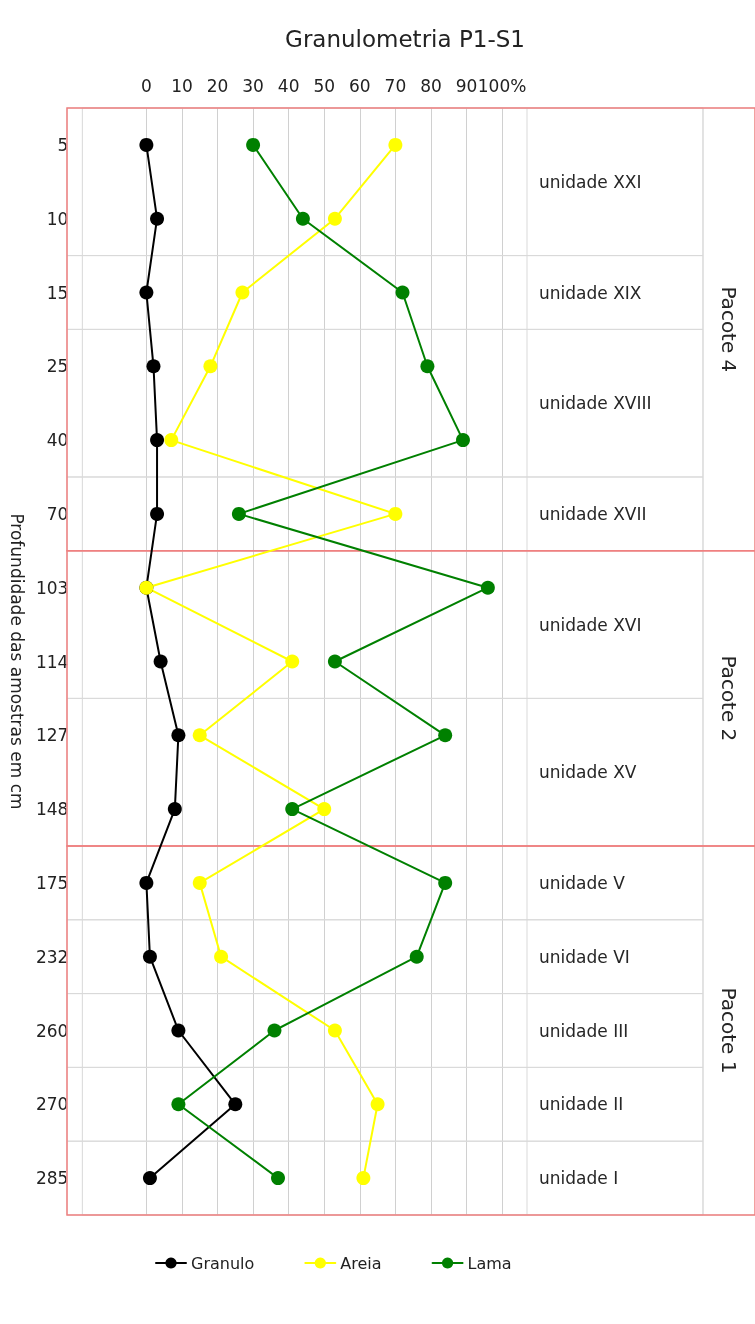 Image resolution: width=755 pixels, height=1324 pixels. I want to click on band-label: unidade V, so click(582, 882).